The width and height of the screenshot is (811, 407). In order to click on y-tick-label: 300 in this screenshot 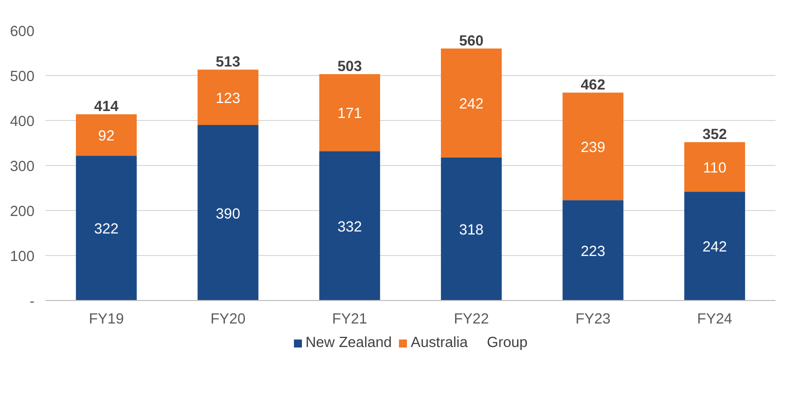, I will do `click(22, 167)`.